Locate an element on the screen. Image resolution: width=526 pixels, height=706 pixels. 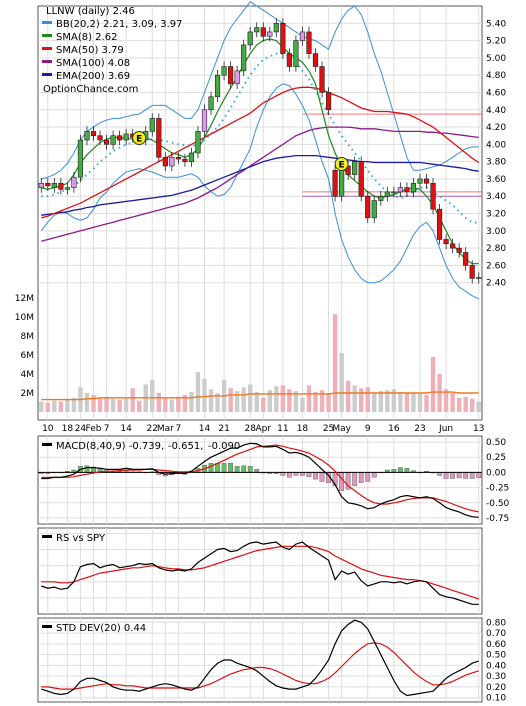
macd-tick-label: 0.25 is located at coordinates (496, 458).